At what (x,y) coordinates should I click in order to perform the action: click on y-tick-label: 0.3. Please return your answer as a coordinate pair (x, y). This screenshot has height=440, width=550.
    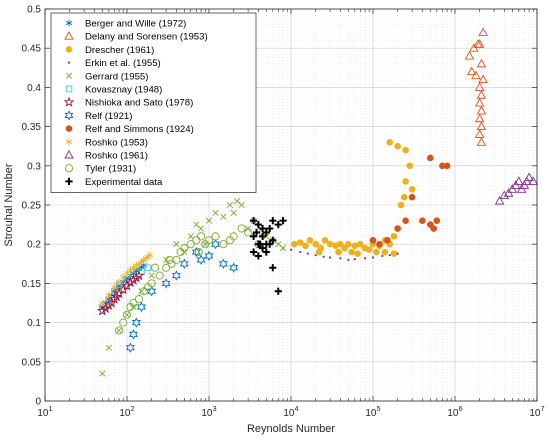
    Looking at the image, I should click on (34, 166).